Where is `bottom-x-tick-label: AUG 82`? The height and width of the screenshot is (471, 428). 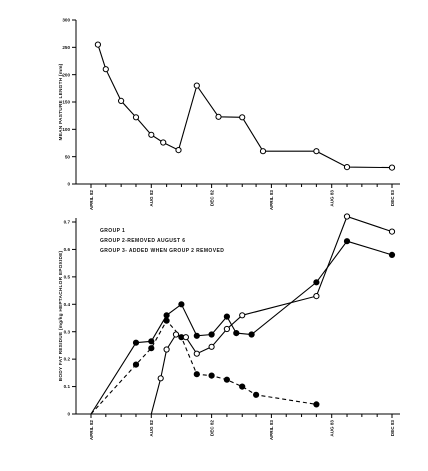 bottom-x-tick-label: AUG 82 is located at coordinates (151, 428).